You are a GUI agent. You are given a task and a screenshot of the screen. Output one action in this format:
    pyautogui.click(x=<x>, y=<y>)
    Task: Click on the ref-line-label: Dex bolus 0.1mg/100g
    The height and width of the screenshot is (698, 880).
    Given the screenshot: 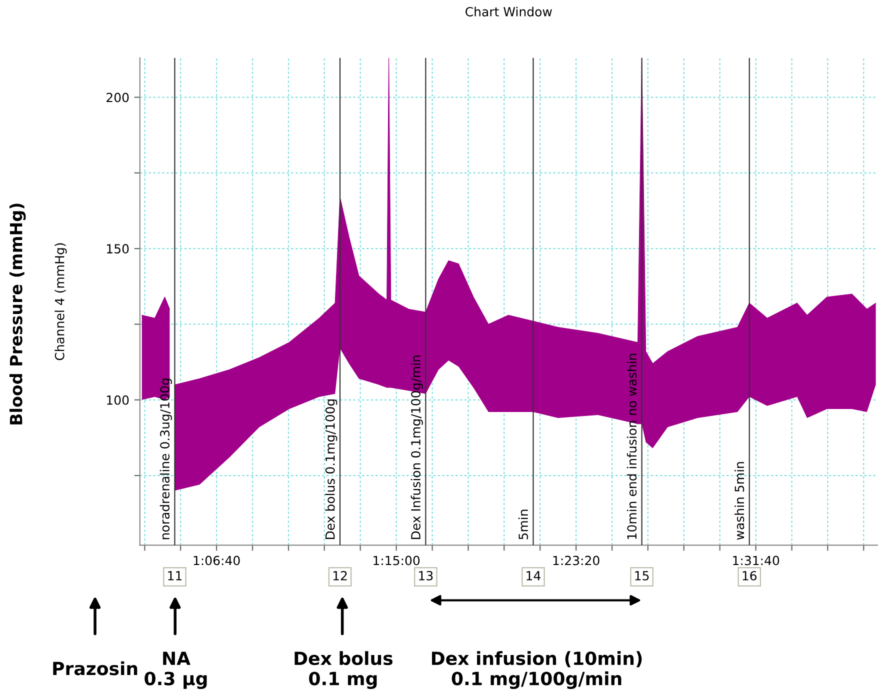 What is the action you would take?
    pyautogui.click(x=331, y=469)
    